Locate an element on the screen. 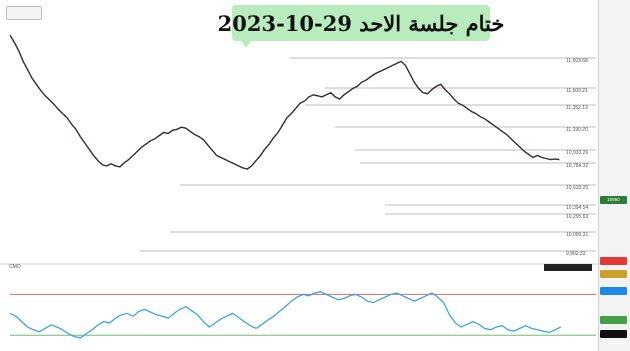 The height and width of the screenshot is (351, 630). level-label-6: 10,633.20 is located at coordinates (577, 188).